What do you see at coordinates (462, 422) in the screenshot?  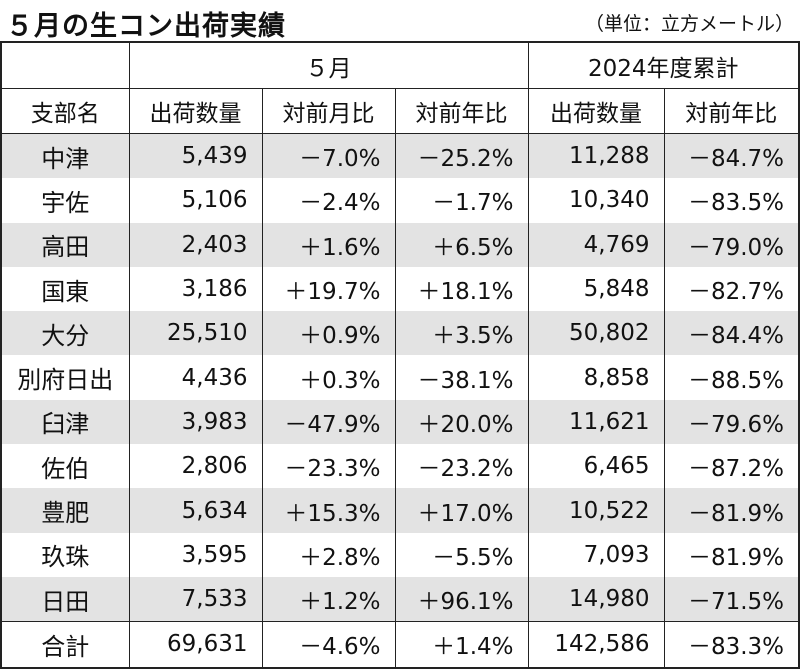 I see `yoy-cell: ＋20.0%` at bounding box center [462, 422].